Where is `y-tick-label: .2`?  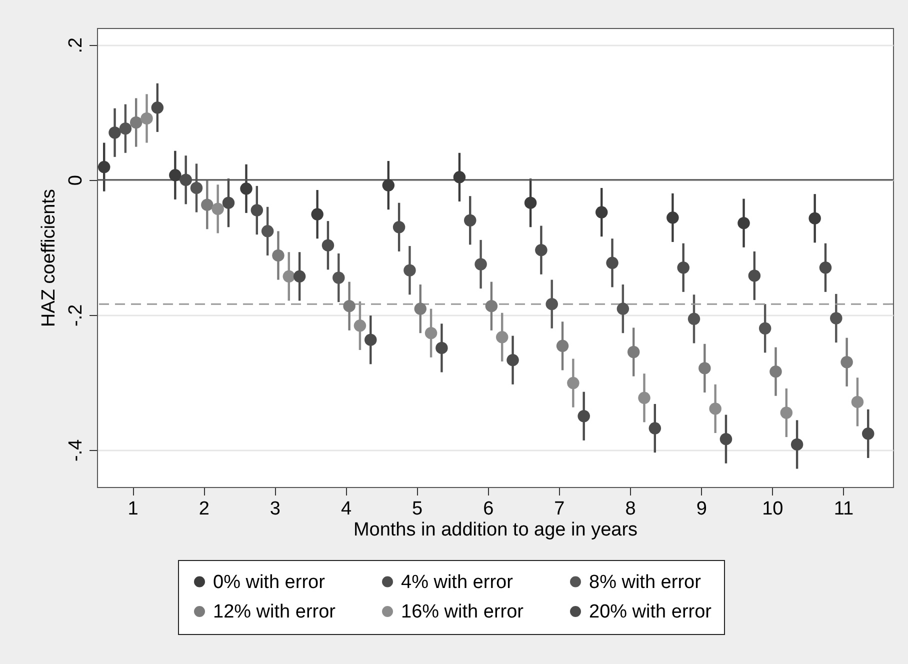 y-tick-label: .2 is located at coordinates (76, 45).